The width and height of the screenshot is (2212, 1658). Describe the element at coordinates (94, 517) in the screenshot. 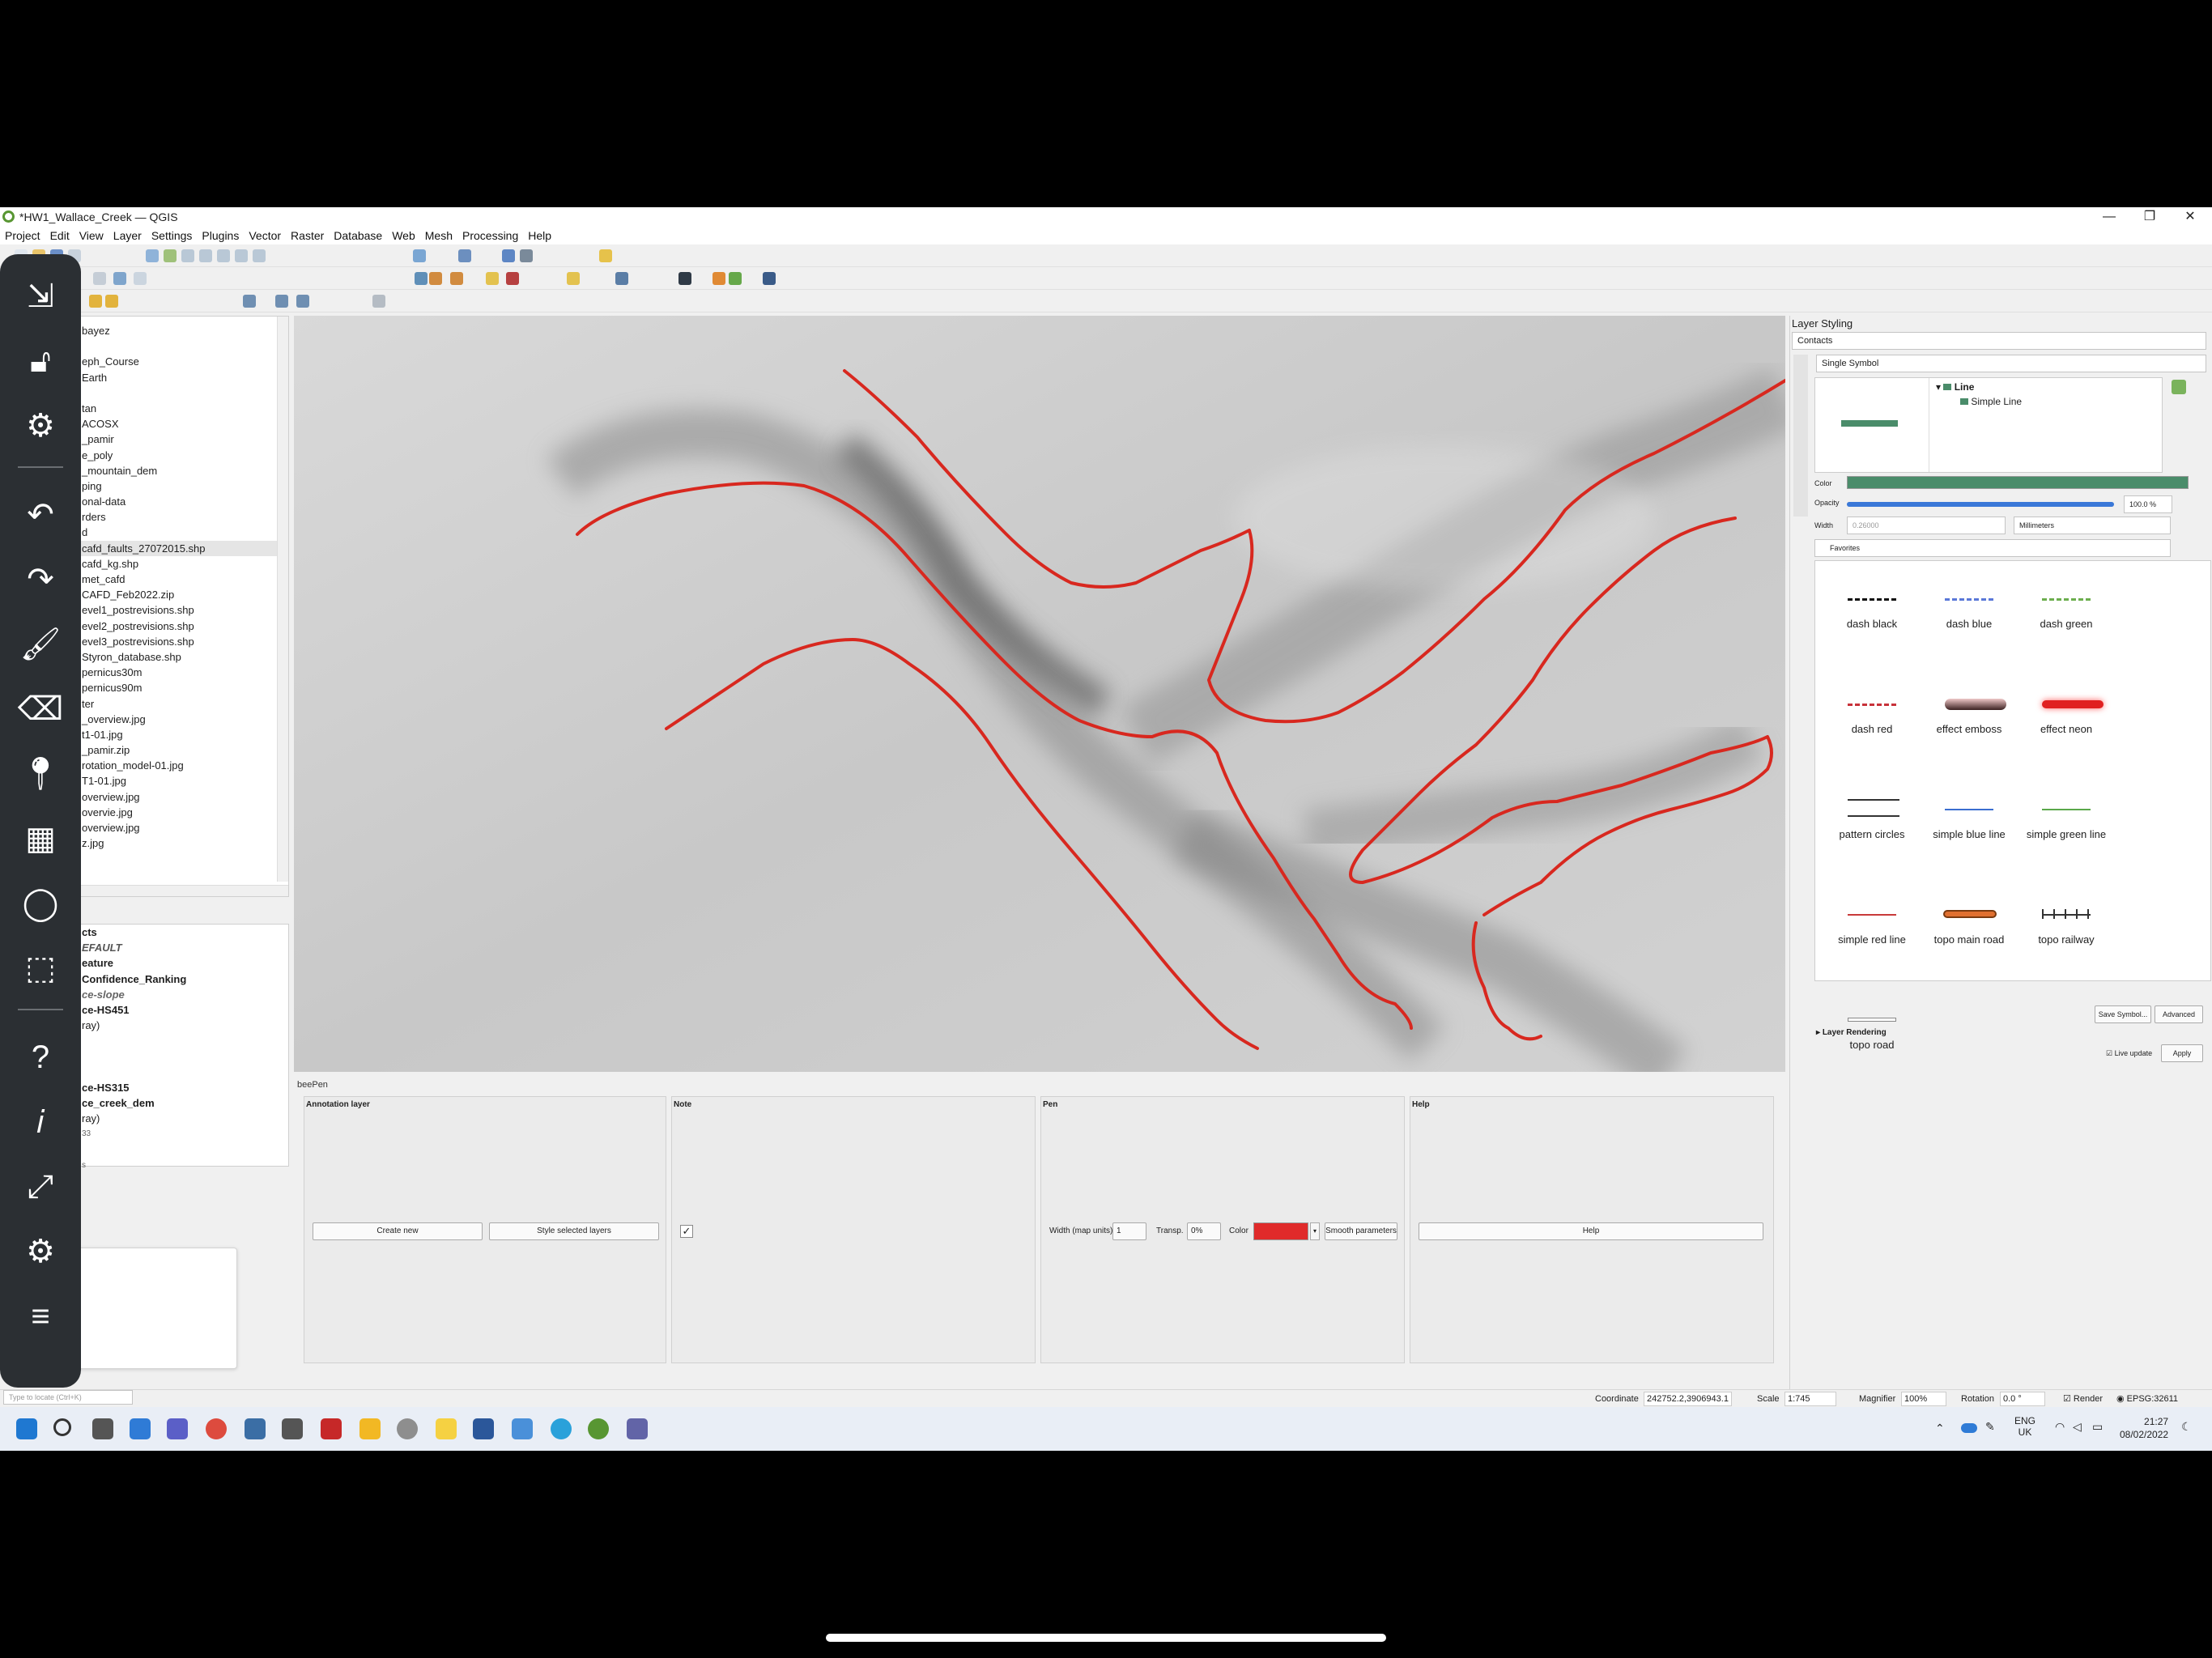

I see `browser-item: rders` at that location.